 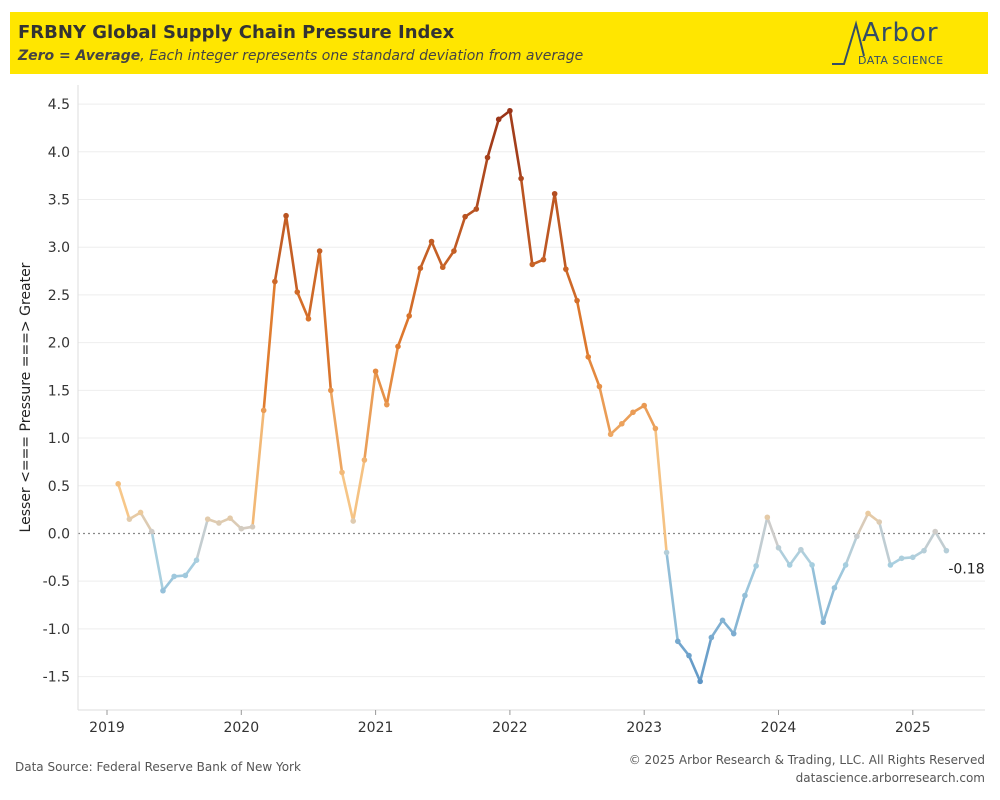 What do you see at coordinates (107, 728) in the screenshot?
I see `x-tick-label: 2019` at bounding box center [107, 728].